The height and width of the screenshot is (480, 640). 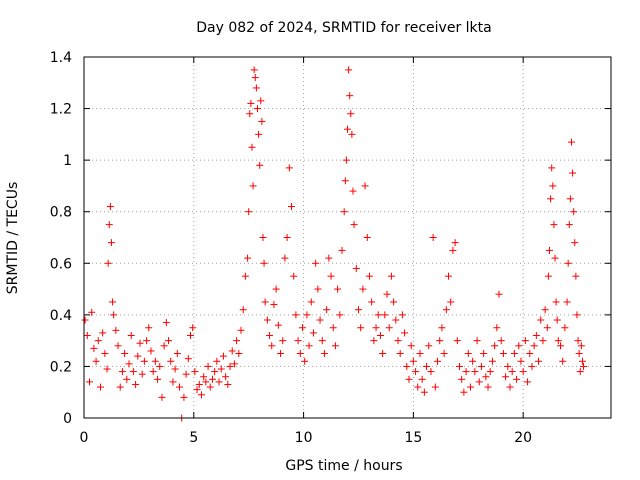 I want to click on y-tick-label: 0.4, so click(x=61, y=316).